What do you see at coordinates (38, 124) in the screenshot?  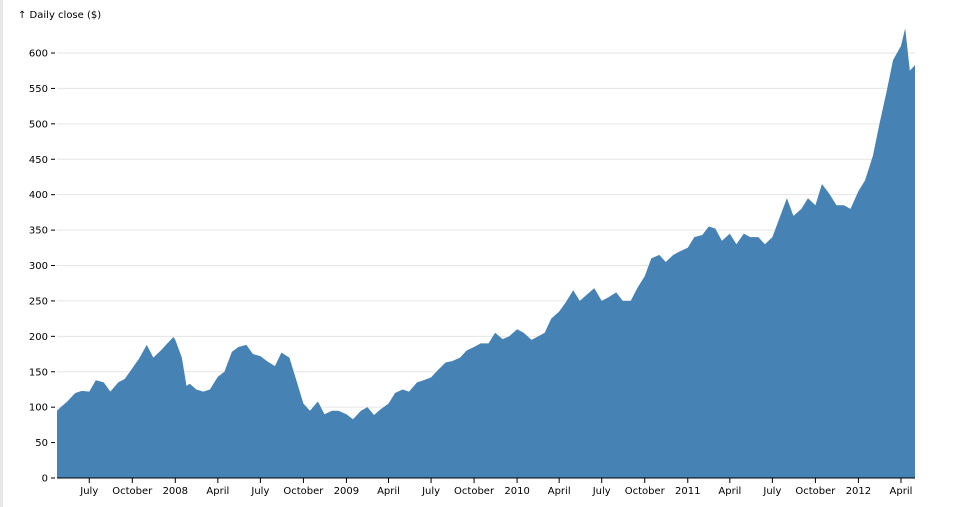 I see `y-tick-label: 500` at bounding box center [38, 124].